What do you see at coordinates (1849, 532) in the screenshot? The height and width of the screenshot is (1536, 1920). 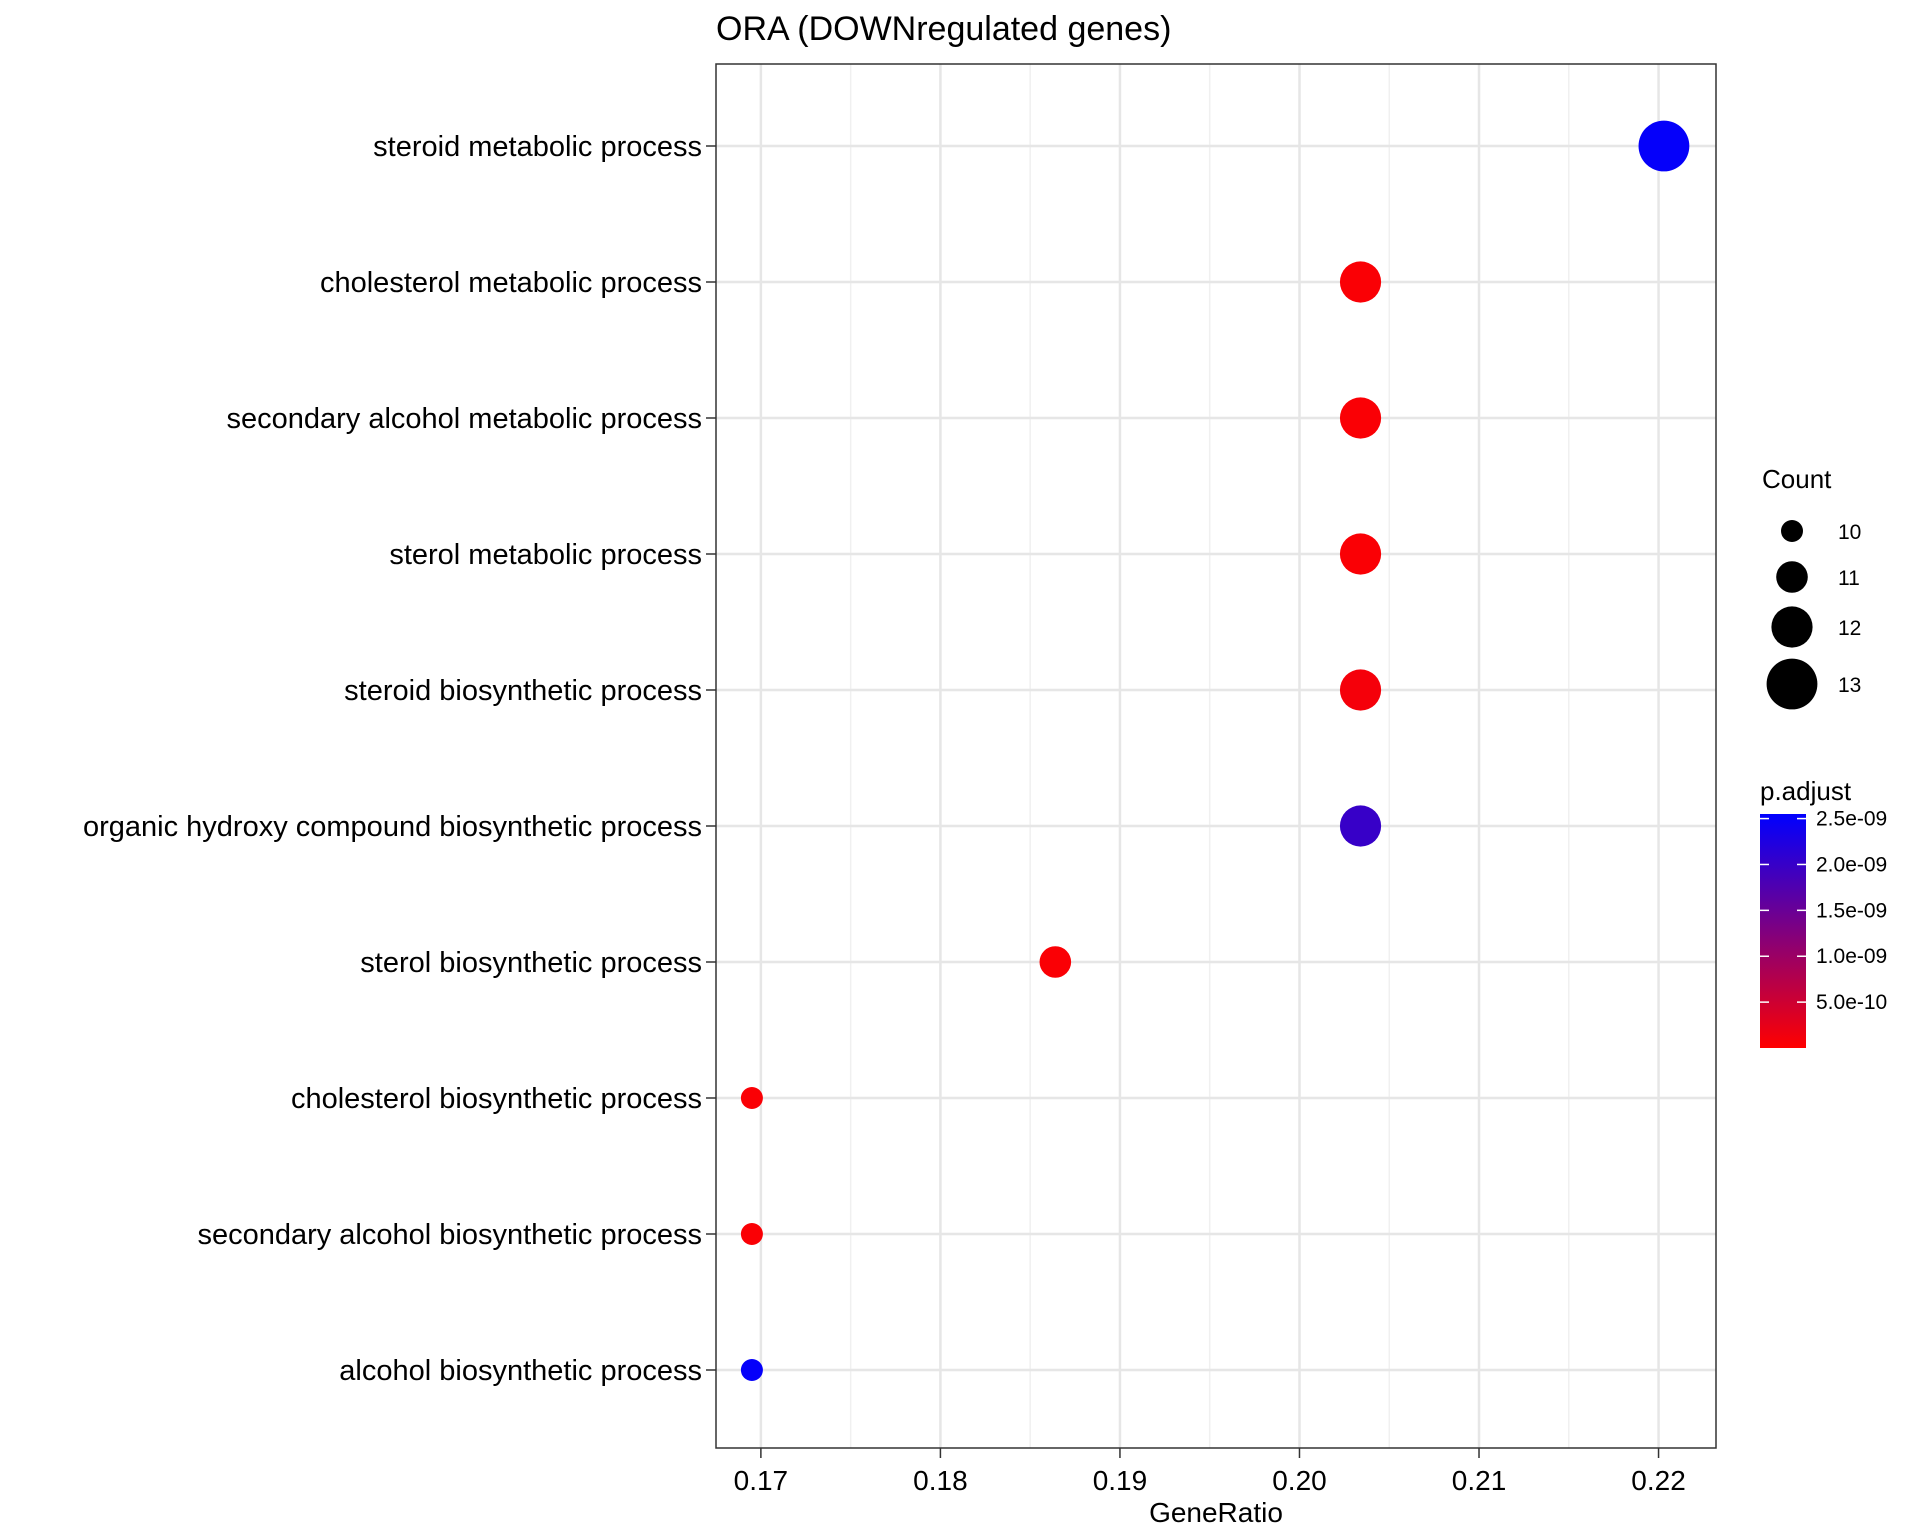 I see `size-legend-label: 10` at bounding box center [1849, 532].